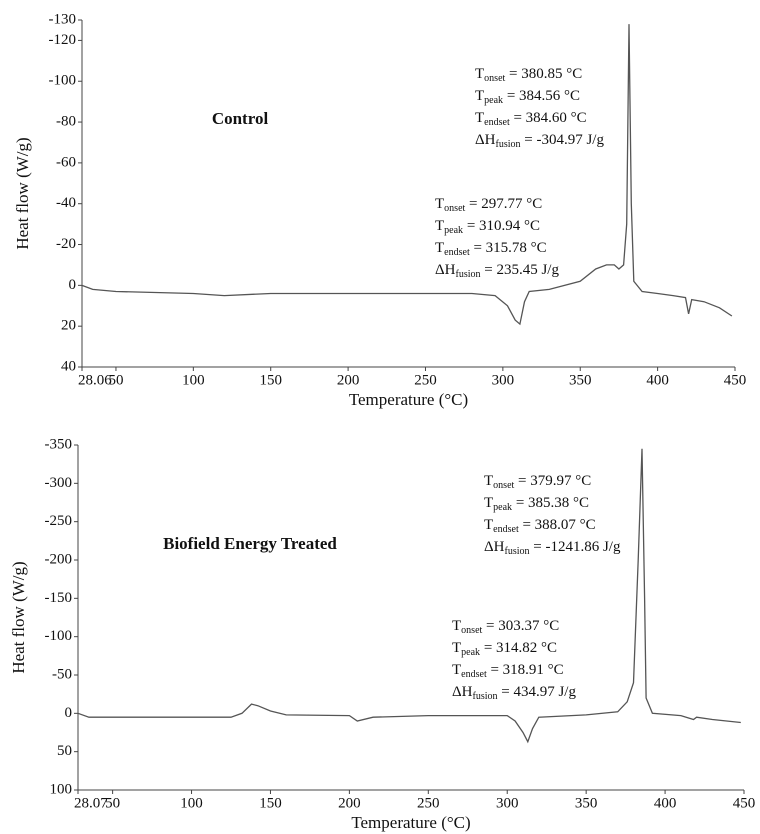 Image resolution: width=760 pixels, height=834 pixels. I want to click on annotation-text: = -304.97 J/g, so click(562, 140).